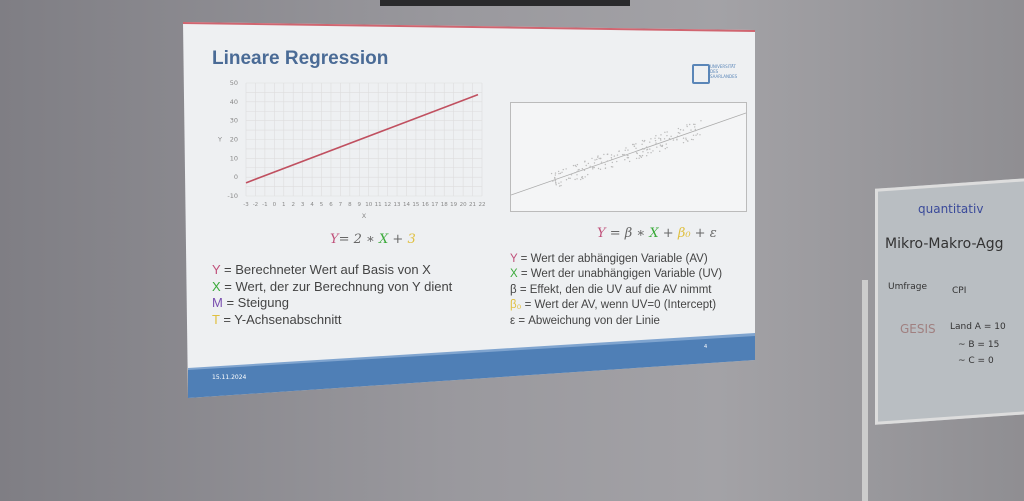  Describe the element at coordinates (332, 286) in the screenshot. I see `legend-item: X = Wert, der zur Berechnung von Y dient` at that location.